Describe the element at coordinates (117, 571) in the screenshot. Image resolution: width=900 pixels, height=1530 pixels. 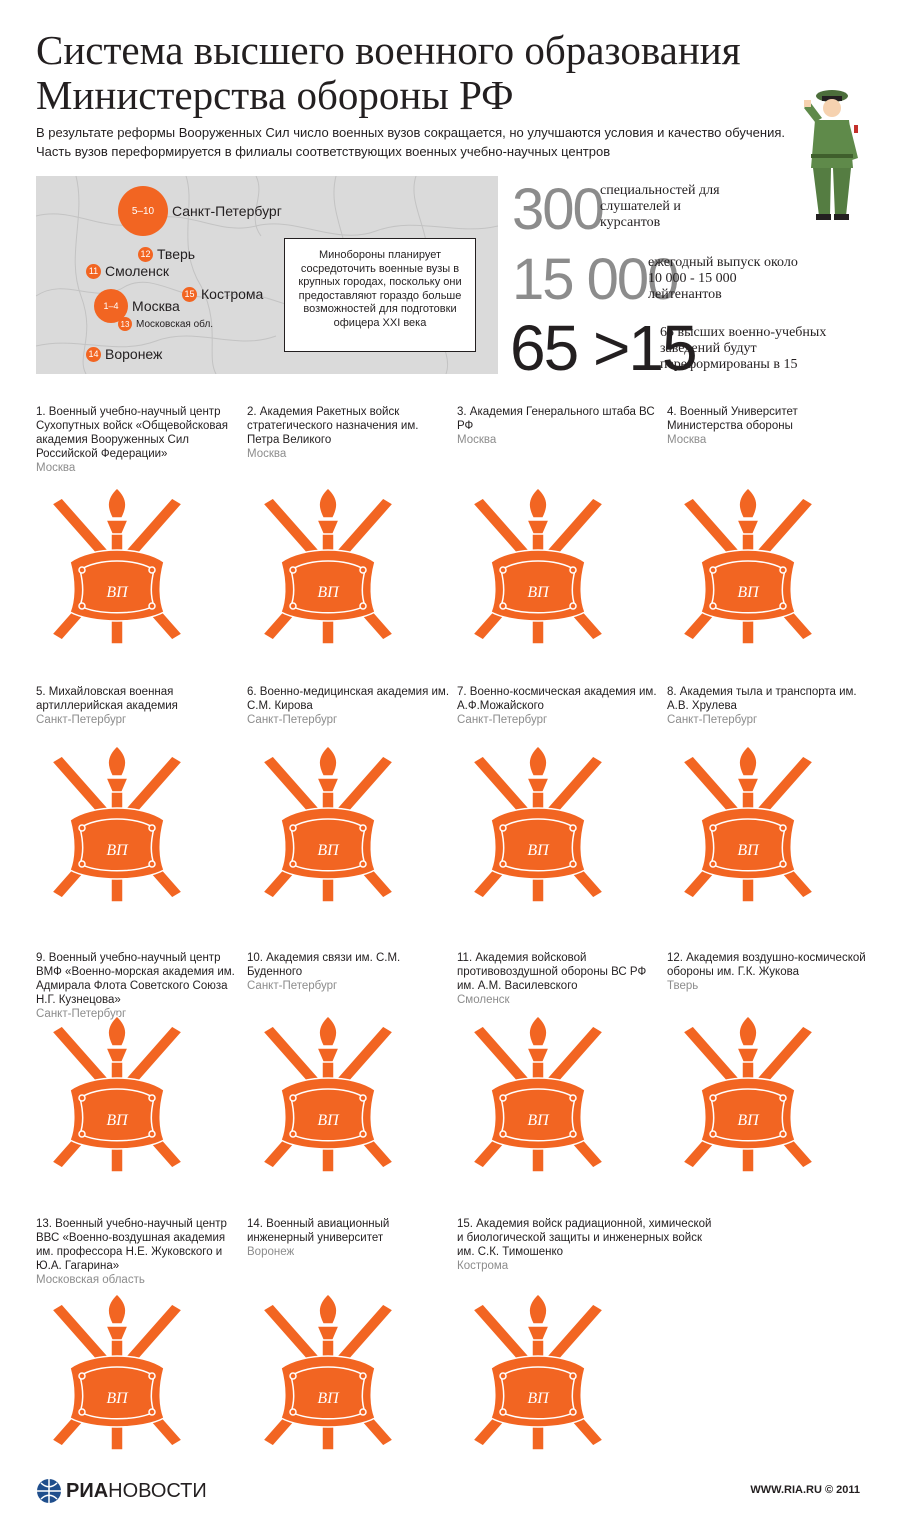
I see `academy-emblem-1: ВП` at that location.